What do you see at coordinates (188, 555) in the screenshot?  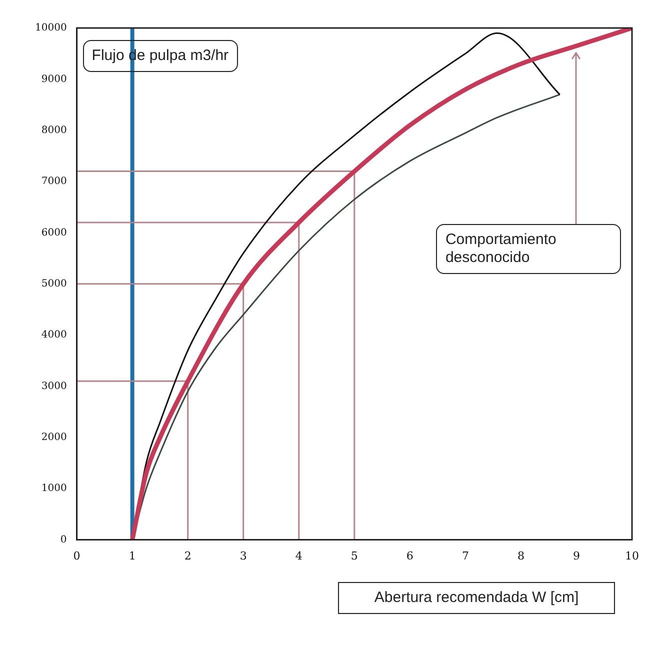 I see `x-tick-label: 2` at bounding box center [188, 555].